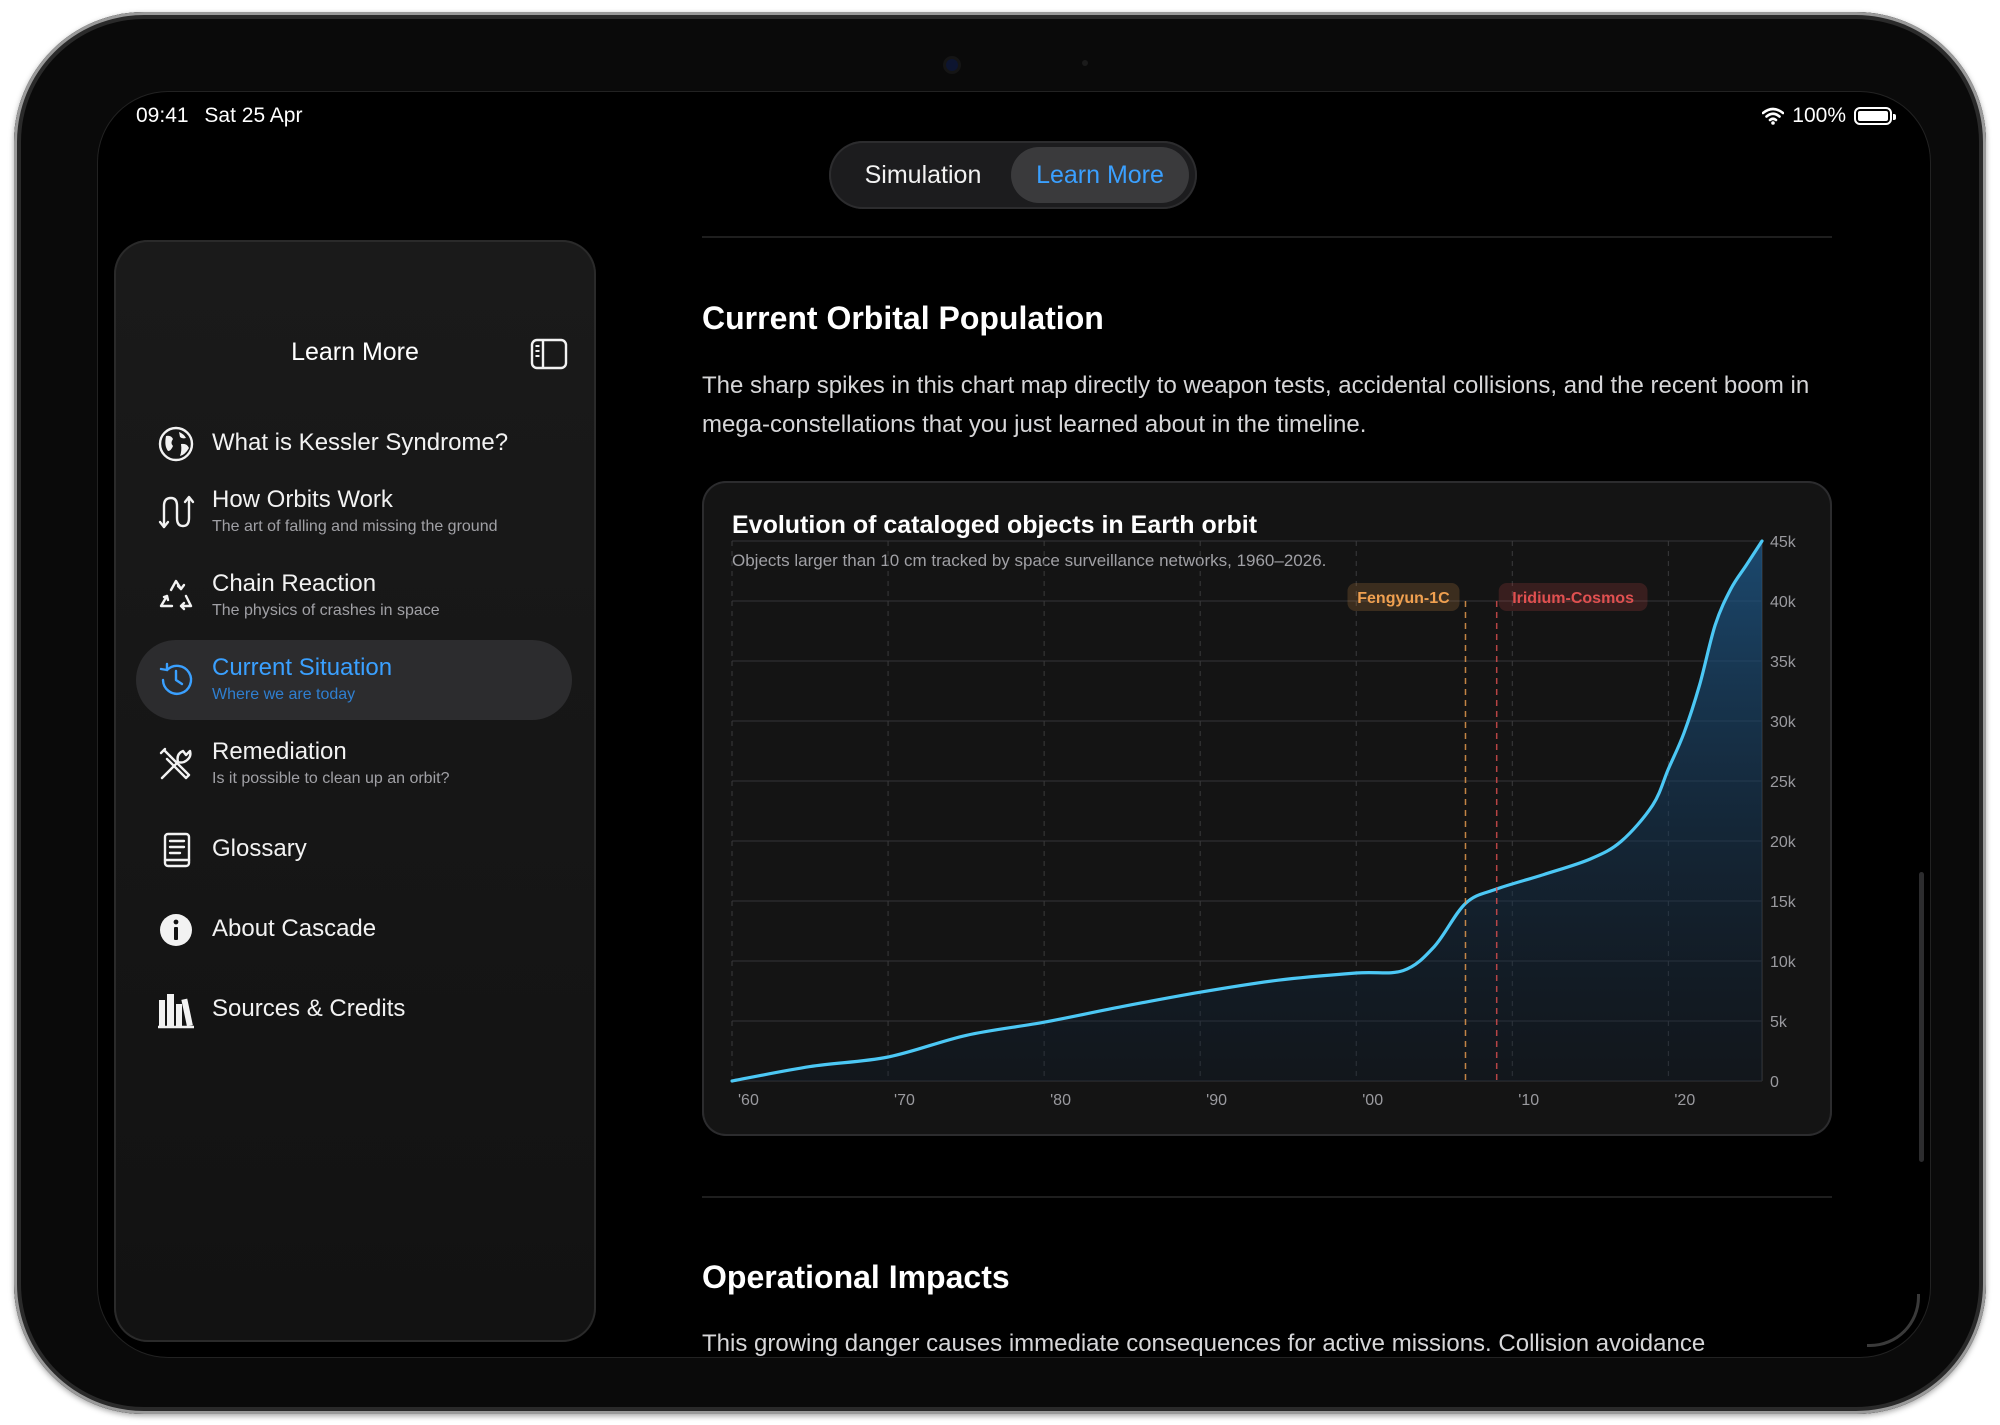 This screenshot has width=2000, height=1425. Describe the element at coordinates (176, 1011) in the screenshot. I see `books-icon` at that location.